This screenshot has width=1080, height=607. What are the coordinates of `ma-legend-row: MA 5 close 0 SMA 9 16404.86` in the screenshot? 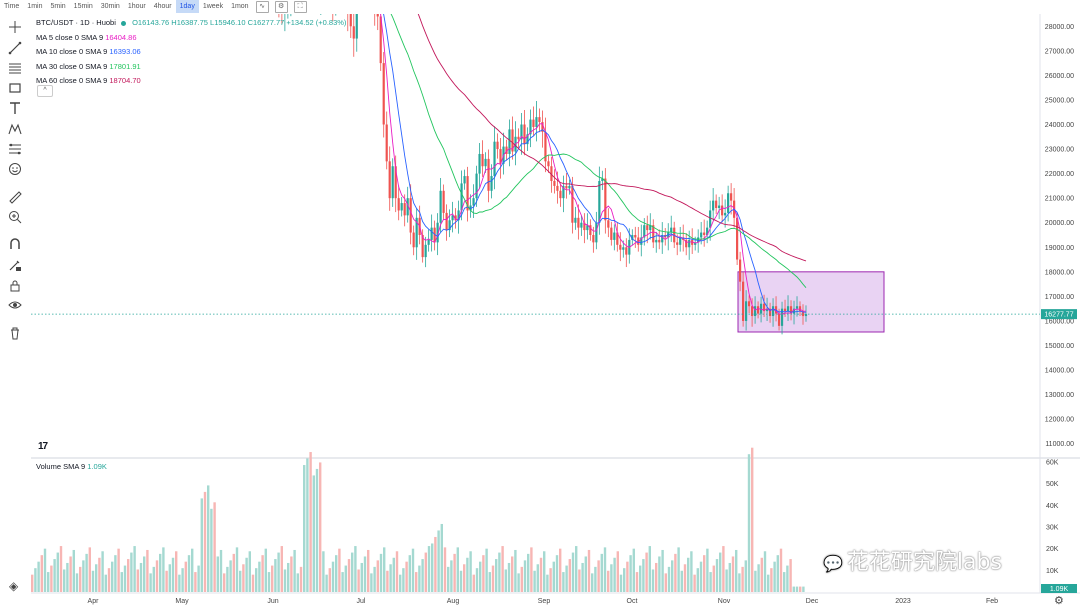 It's located at (191, 38).